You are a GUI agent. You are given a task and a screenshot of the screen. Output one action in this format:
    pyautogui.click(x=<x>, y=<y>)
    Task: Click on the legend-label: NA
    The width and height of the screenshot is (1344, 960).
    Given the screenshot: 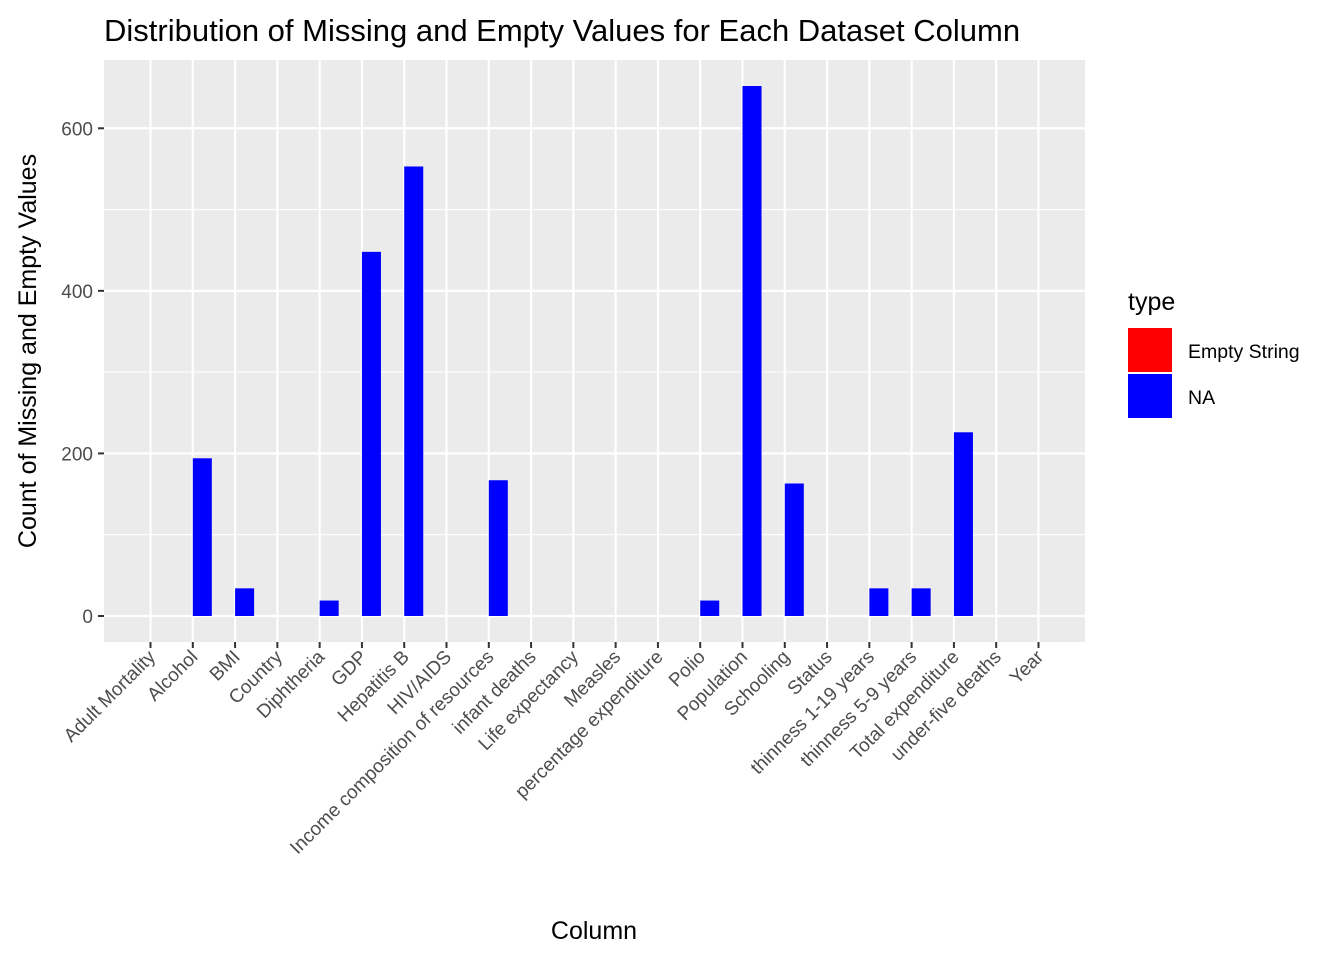 What is the action you would take?
    pyautogui.click(x=1201, y=398)
    